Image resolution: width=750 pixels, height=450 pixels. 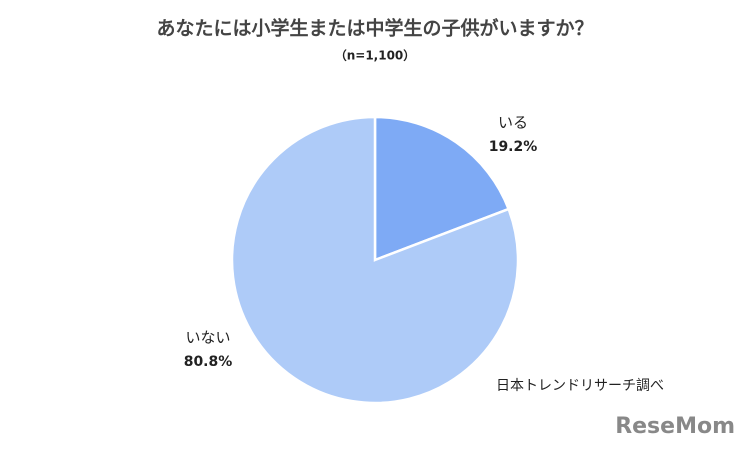 What do you see at coordinates (675, 426) in the screenshot?
I see `logo: ReseMom` at bounding box center [675, 426].